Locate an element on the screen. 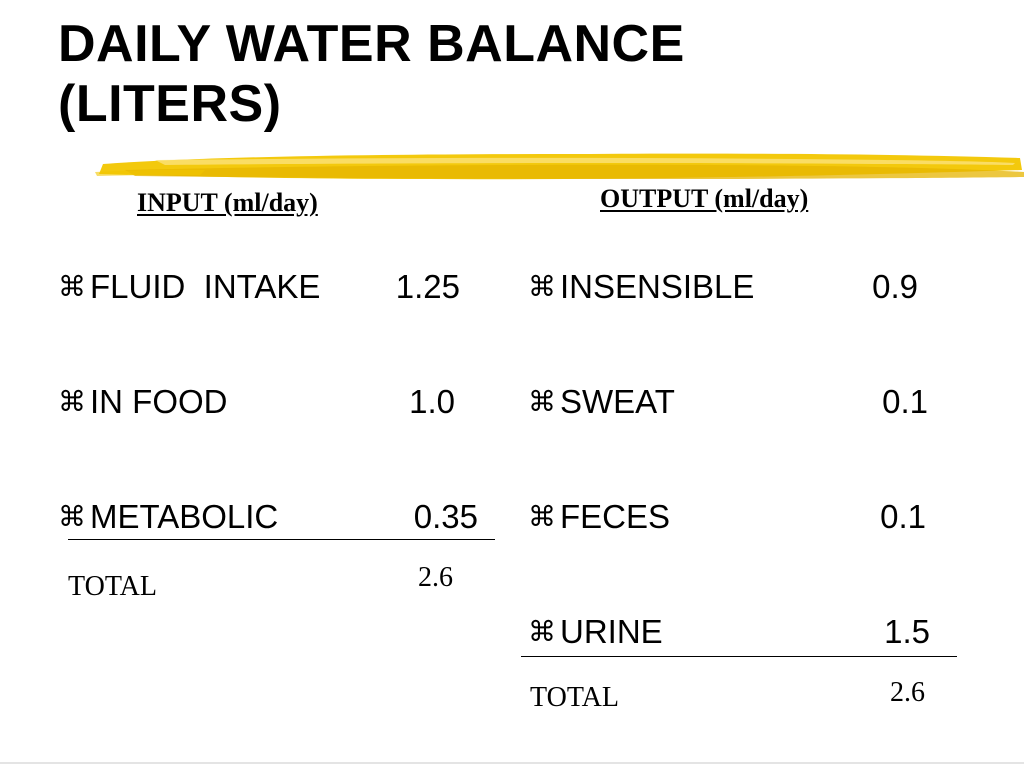 Image resolution: width=1024 pixels, height=768 pixels. output-item-urine: ⌘ URINE 1.5 is located at coordinates (738, 632).